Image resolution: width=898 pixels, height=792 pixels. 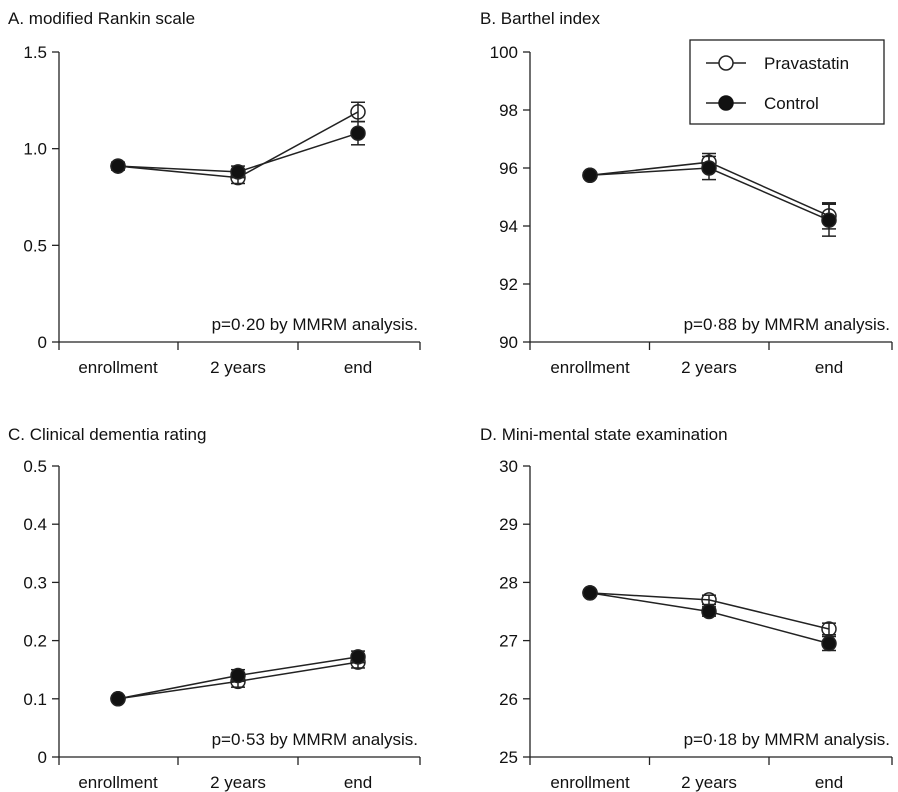 What do you see at coordinates (504, 52) in the screenshot?
I see `y-tick-label: 100` at bounding box center [504, 52].